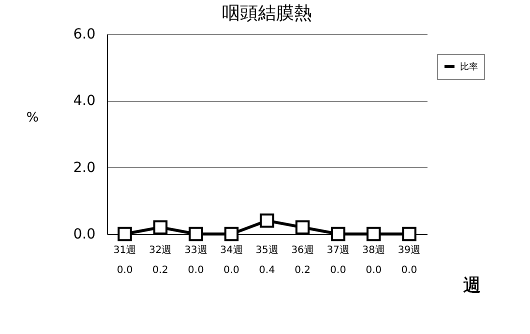 The width and height of the screenshot is (530, 334). Describe the element at coordinates (84, 168) in the screenshot. I see `y-tick-label: 2.0` at that location.